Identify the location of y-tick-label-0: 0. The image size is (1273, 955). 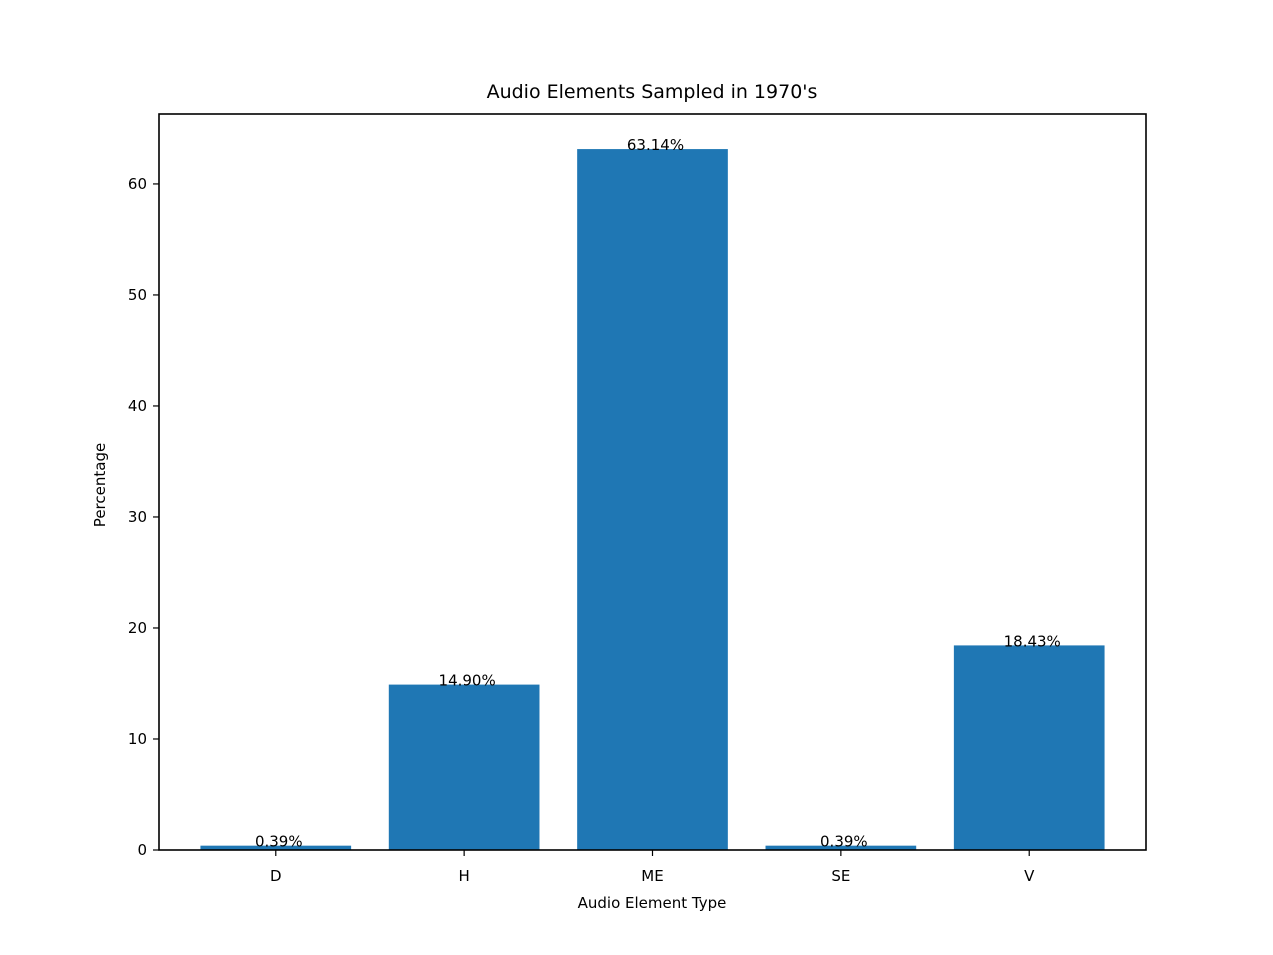
(142, 850).